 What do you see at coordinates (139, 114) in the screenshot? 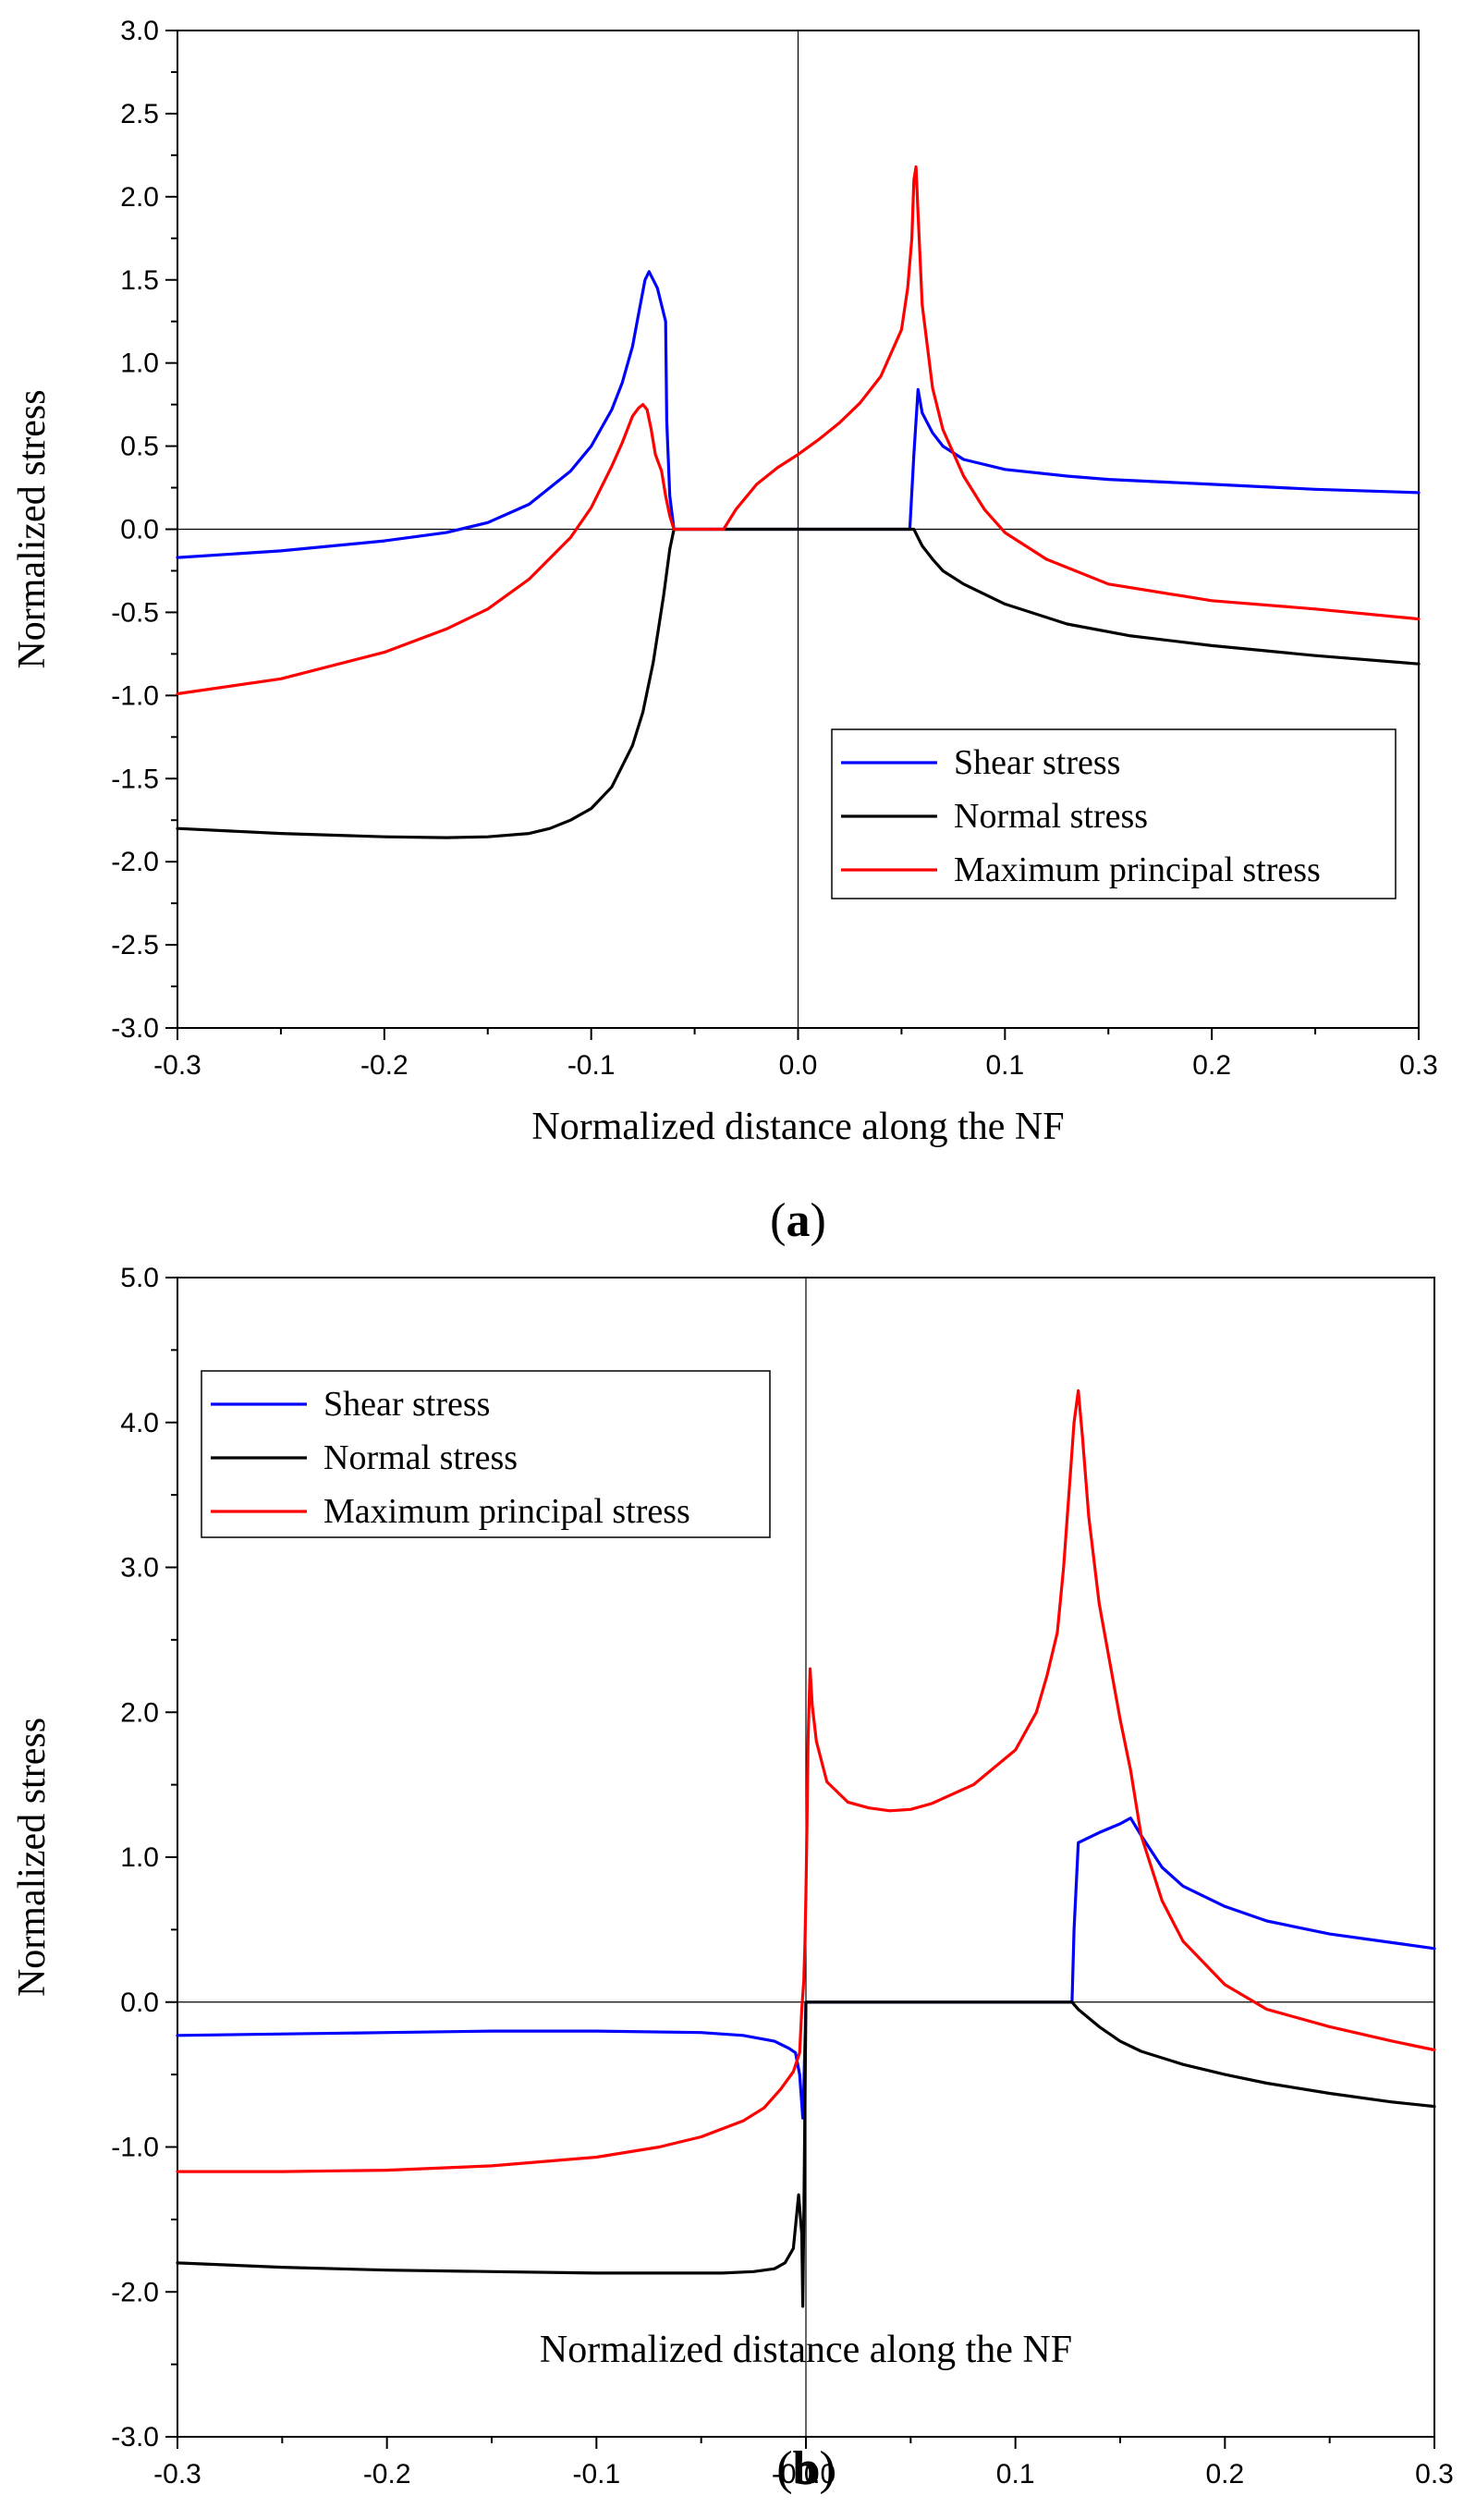
I see `y-tick-label: 2.5` at bounding box center [139, 114].